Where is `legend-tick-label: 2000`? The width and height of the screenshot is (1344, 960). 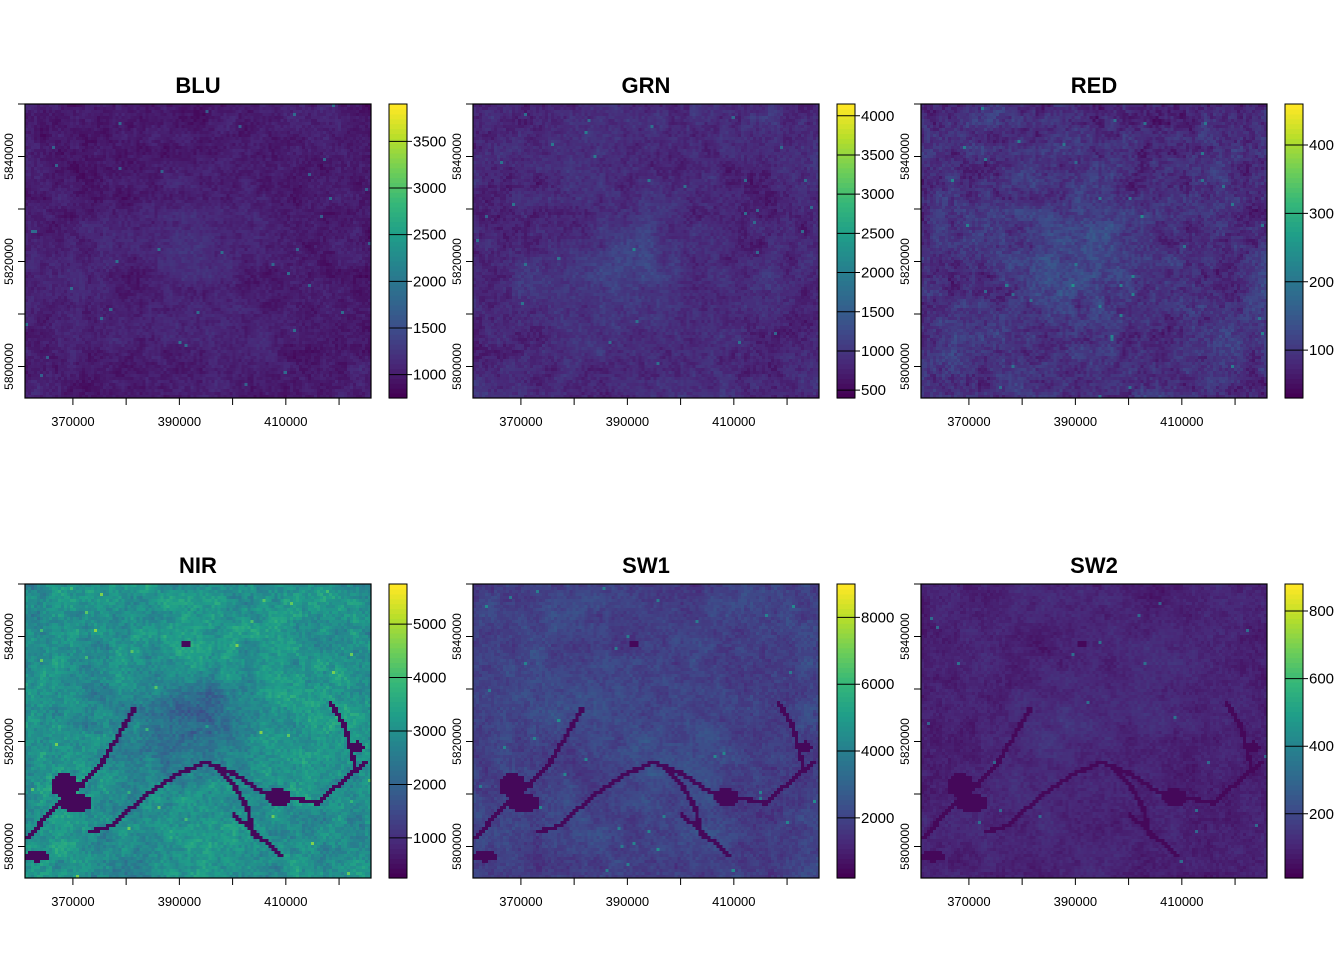
legend-tick-label: 2000 is located at coordinates (877, 818).